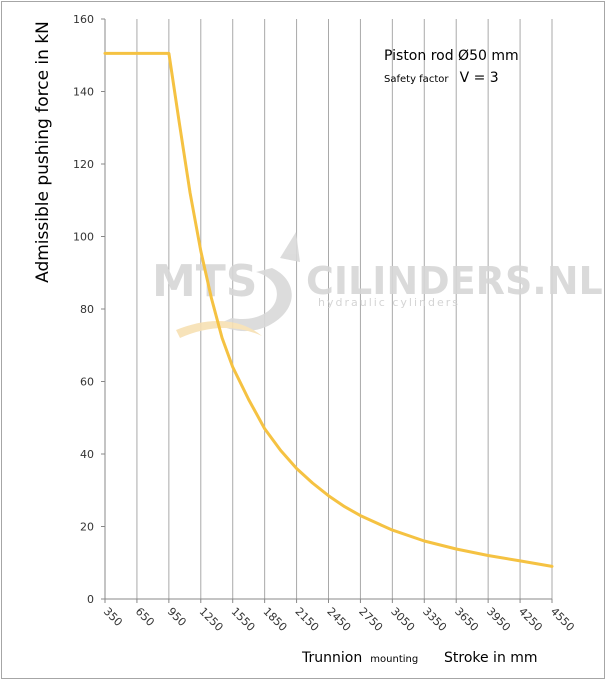 The image size is (606, 680). I want to click on x-tick-label: 3350, so click(434, 619).